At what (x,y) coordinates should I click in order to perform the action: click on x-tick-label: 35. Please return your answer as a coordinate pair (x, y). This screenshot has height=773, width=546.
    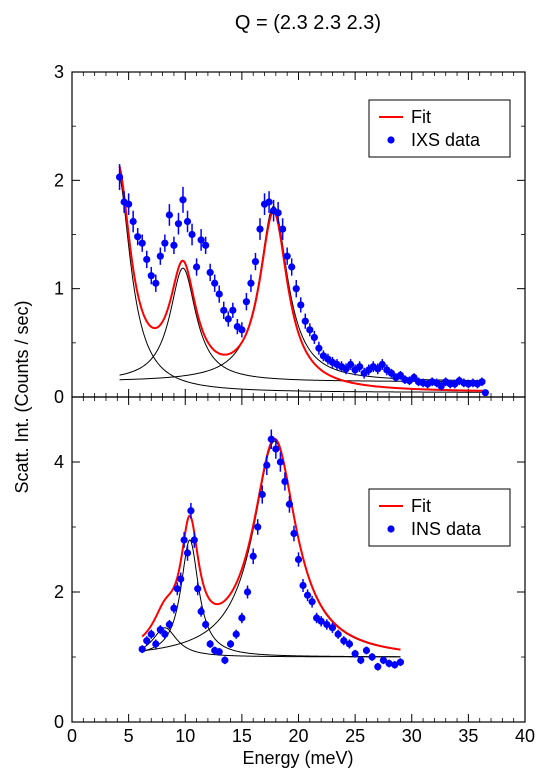
    Looking at the image, I should click on (468, 736).